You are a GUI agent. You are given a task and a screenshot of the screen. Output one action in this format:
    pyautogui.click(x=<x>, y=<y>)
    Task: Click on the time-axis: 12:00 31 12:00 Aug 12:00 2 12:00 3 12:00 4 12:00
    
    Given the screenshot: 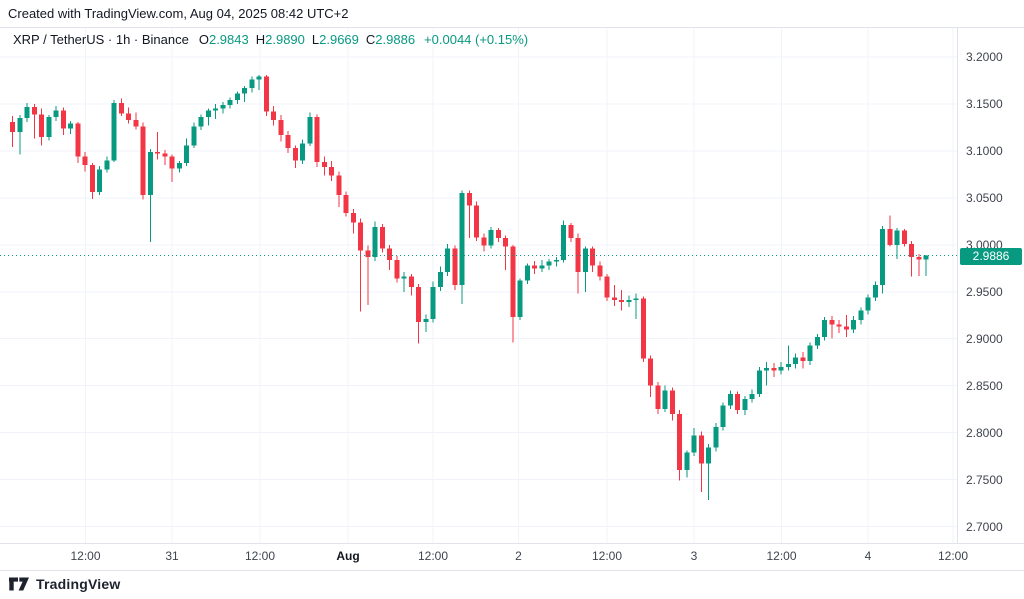 What is the action you would take?
    pyautogui.click(x=484, y=556)
    